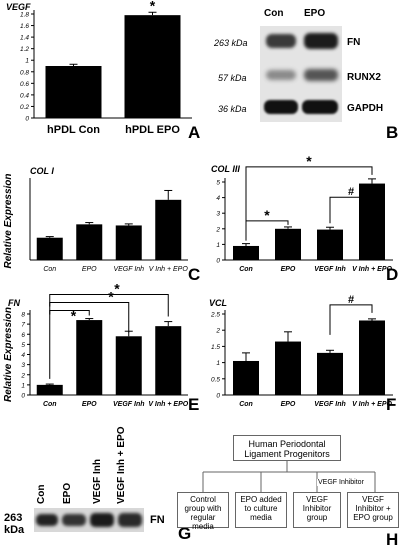 The height and width of the screenshot is (550, 403). What do you see at coordinates (218, 303) in the screenshot?
I see `chart-title: VCL` at bounding box center [218, 303].